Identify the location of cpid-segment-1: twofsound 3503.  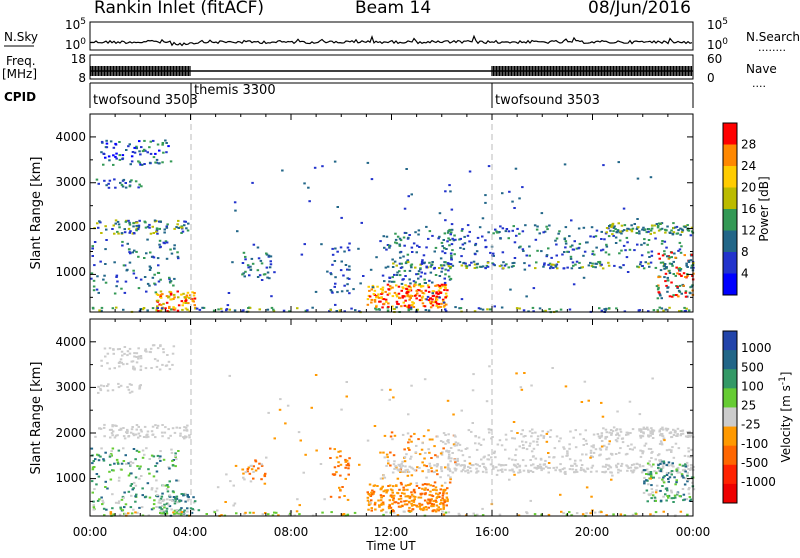
(145, 100).